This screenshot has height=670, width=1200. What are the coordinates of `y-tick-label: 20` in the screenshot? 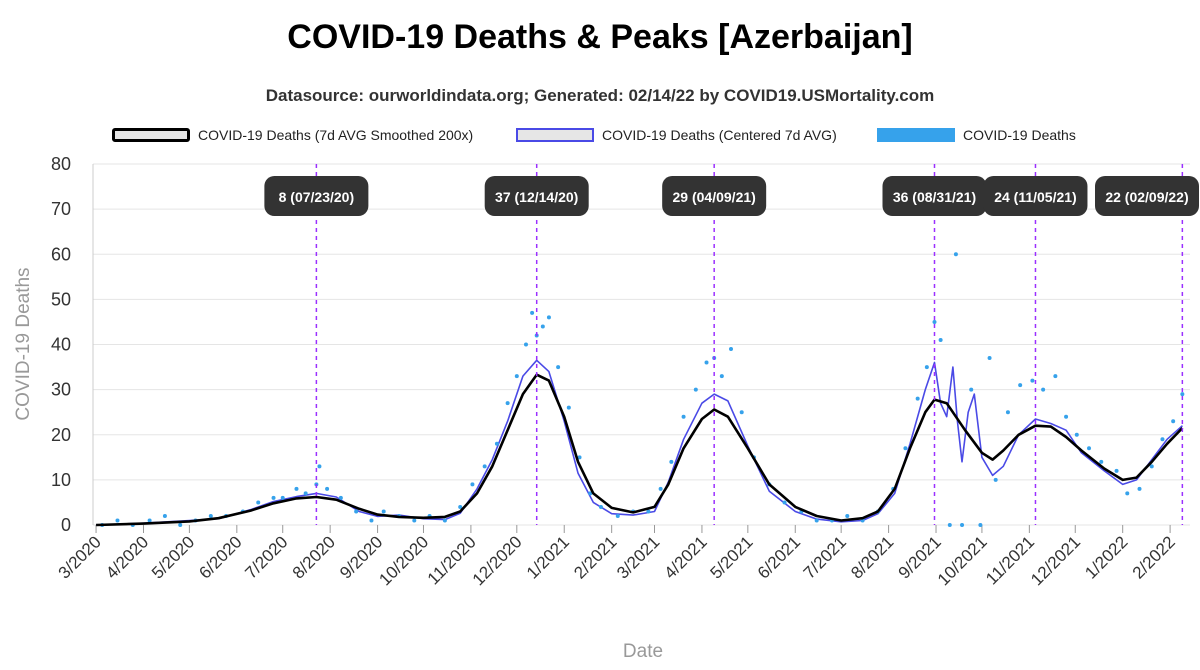 It's located at (61, 435).